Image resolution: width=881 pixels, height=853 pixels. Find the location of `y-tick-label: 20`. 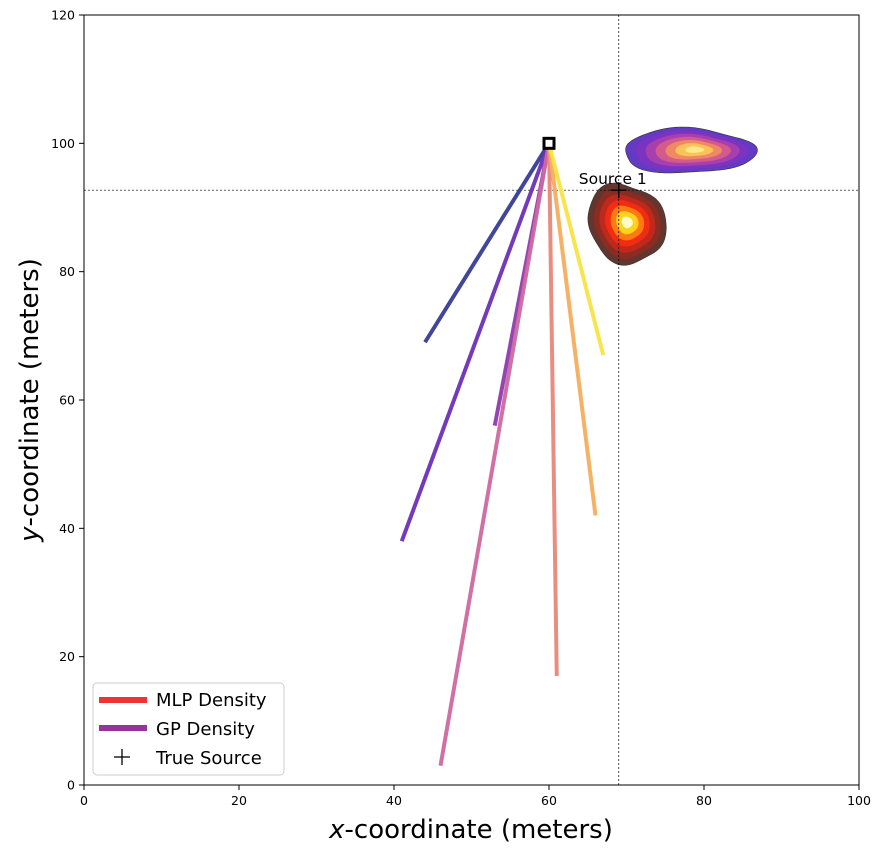

y-tick-label: 20 is located at coordinates (67, 656).